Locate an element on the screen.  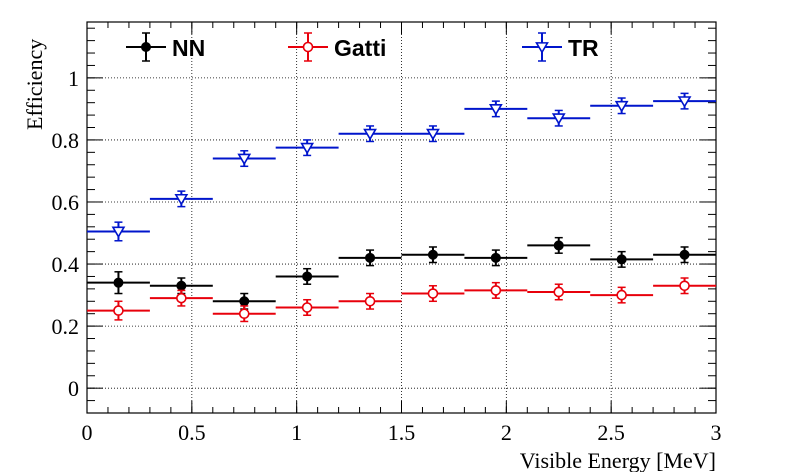
legend-entry-tr: TR is located at coordinates (560, 47).